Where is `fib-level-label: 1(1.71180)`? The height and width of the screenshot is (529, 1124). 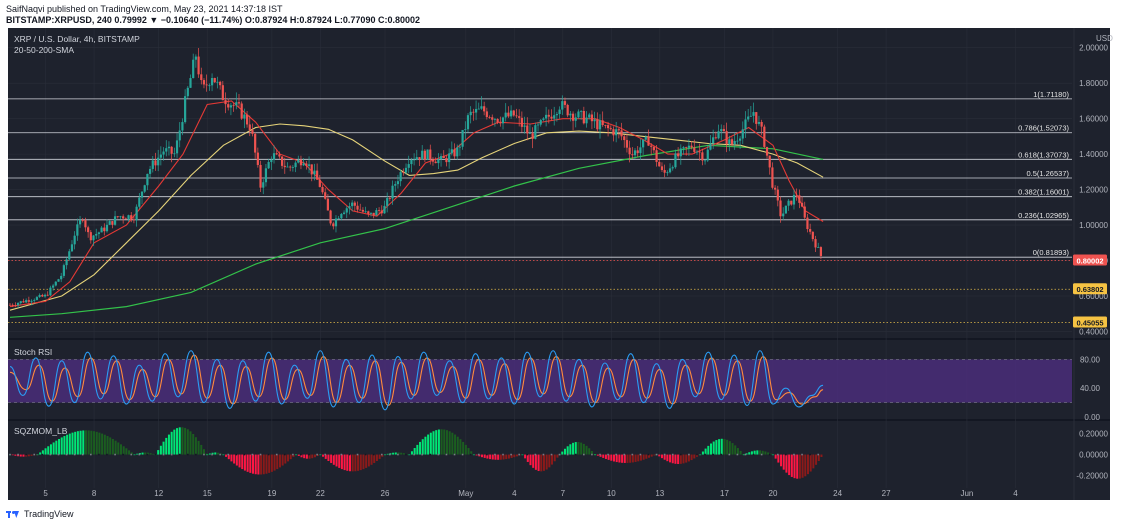 fib-level-label: 1(1.71180) is located at coordinates (1051, 94).